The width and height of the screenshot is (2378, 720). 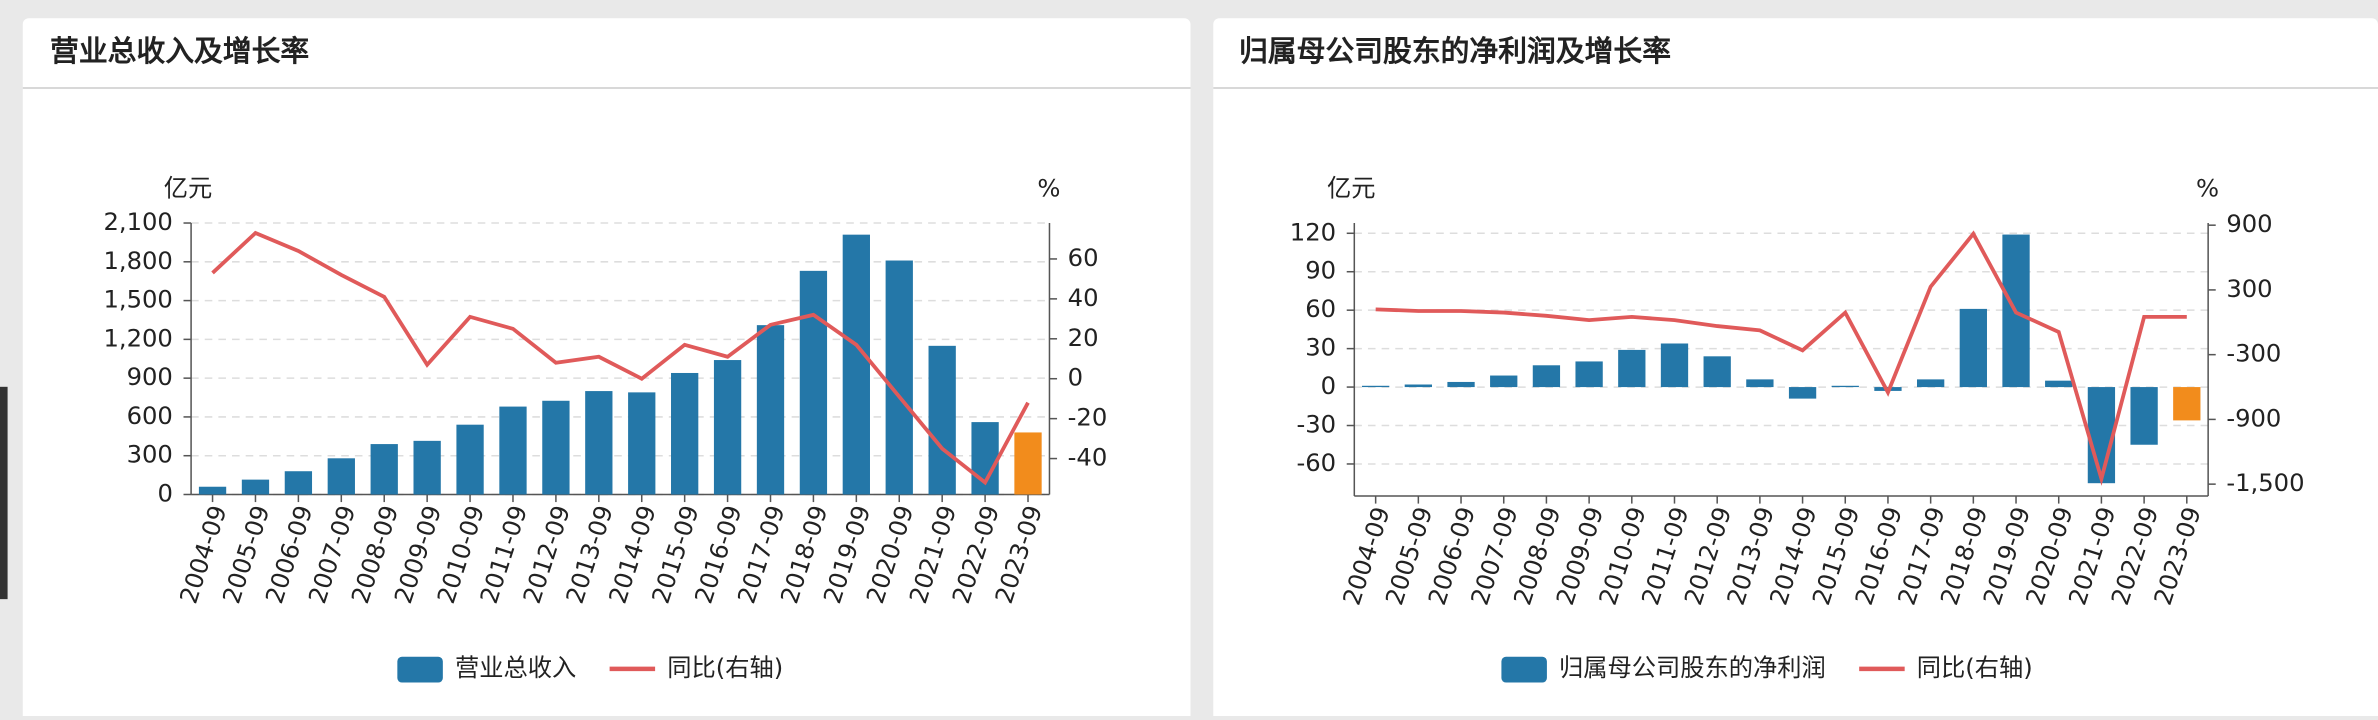 I want to click on panel-title: 营业总收入及增长率, so click(x=179, y=51).